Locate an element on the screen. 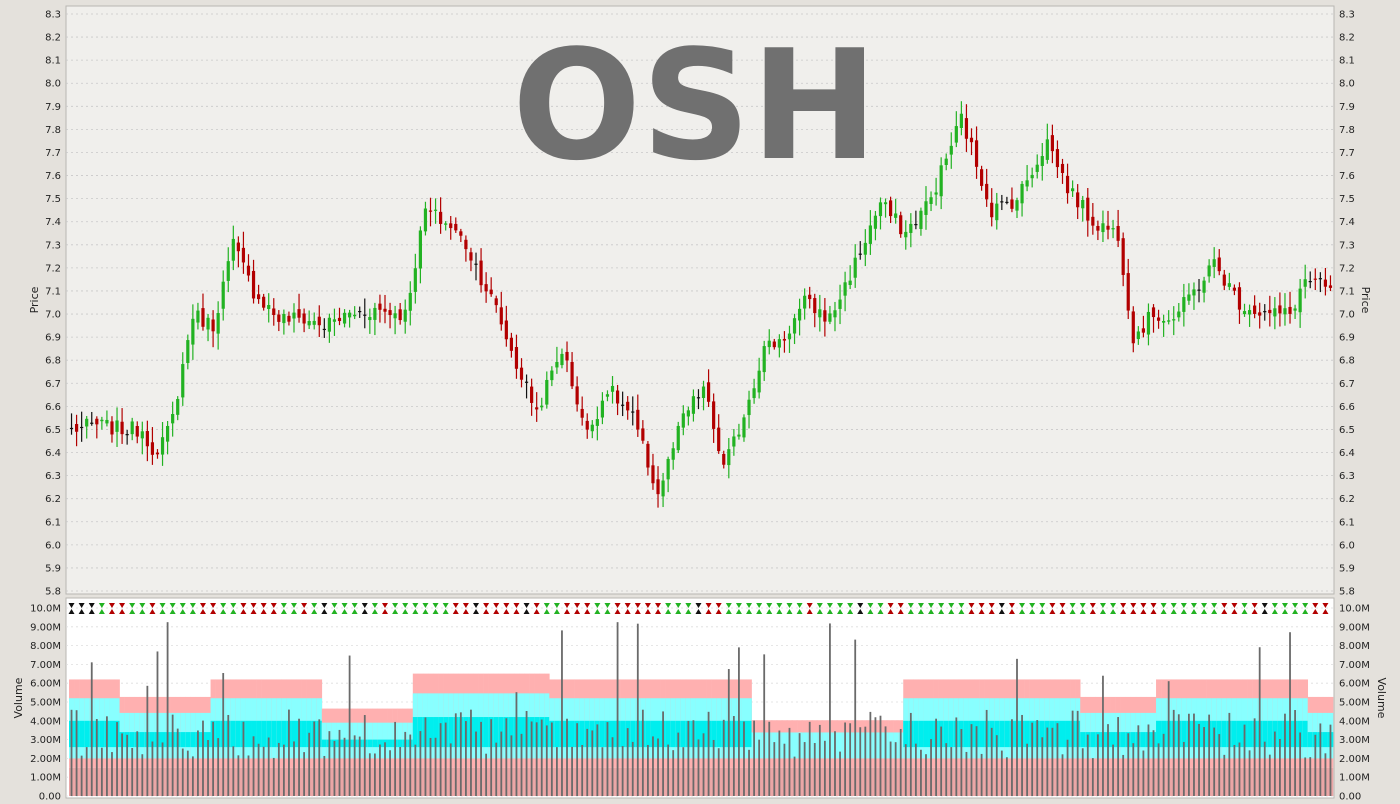  price-tick-label: 7.5 is located at coordinates (1347, 199).